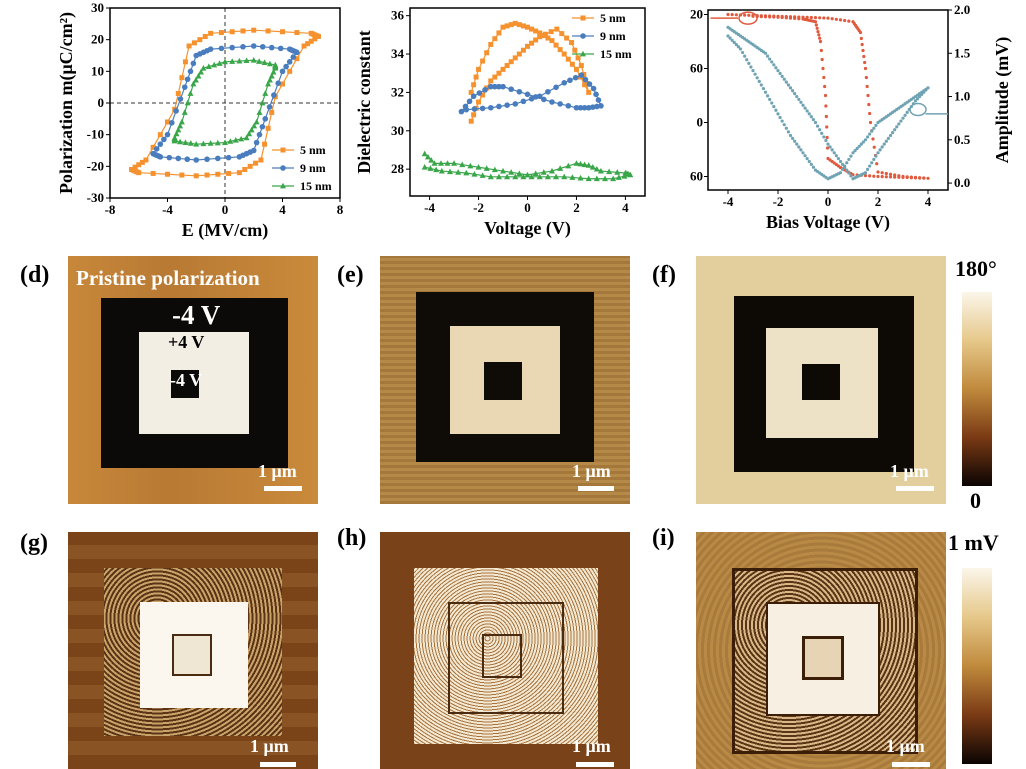 This screenshot has width=1026, height=769. Describe the element at coordinates (282, 209) in the screenshot. I see `x-tick-label: 4` at that location.